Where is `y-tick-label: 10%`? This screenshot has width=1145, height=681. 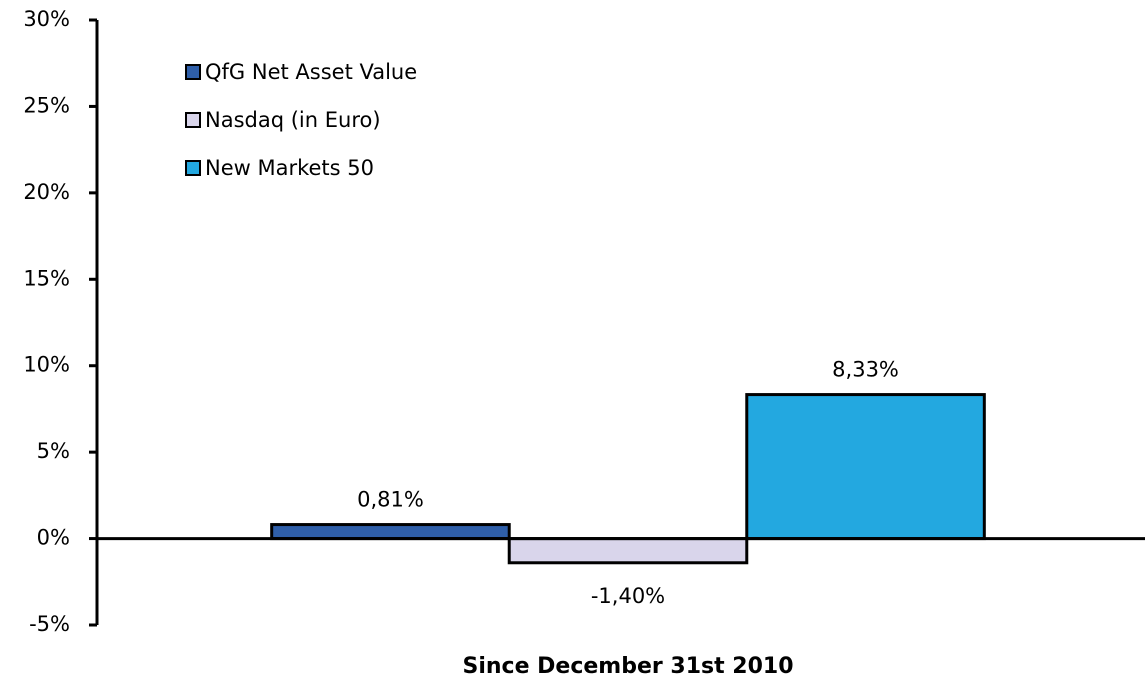 y-tick-label: 10% is located at coordinates (46, 365).